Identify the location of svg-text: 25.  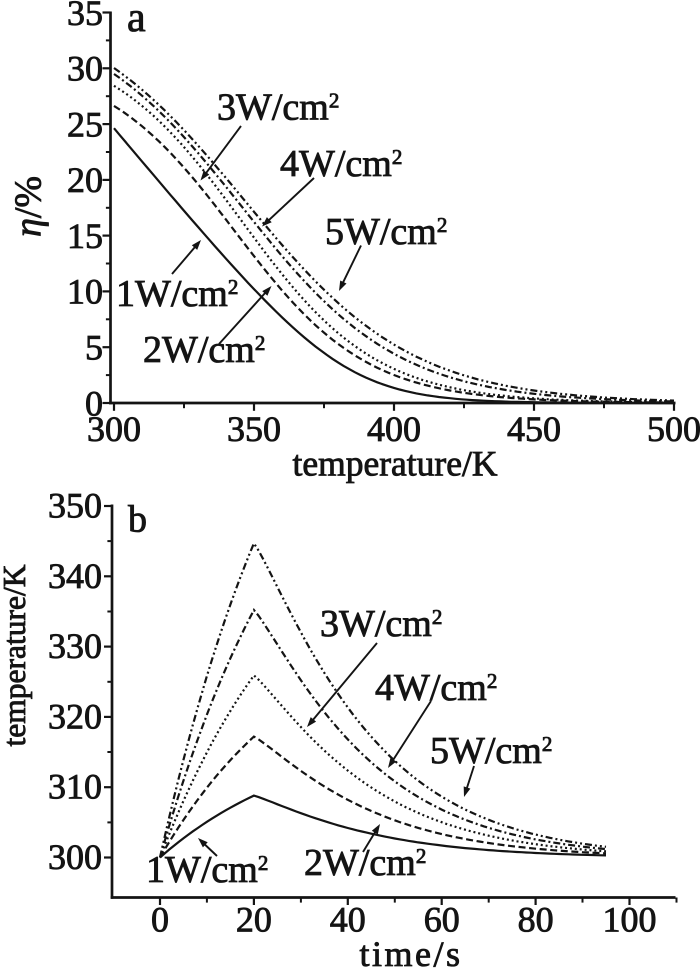
(85, 124).